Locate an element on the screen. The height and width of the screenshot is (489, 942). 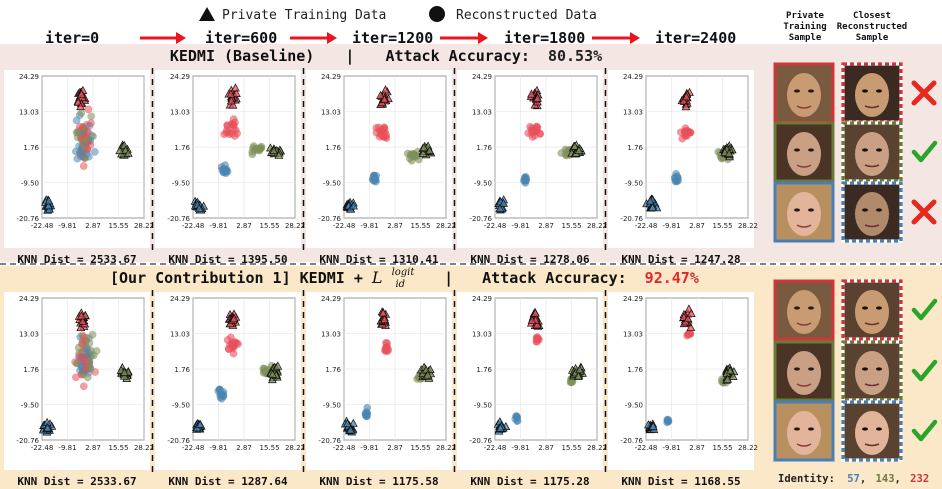
contribution-title-prefix: [Our Contribution 1] KEDMI + is located at coordinates (241, 278).